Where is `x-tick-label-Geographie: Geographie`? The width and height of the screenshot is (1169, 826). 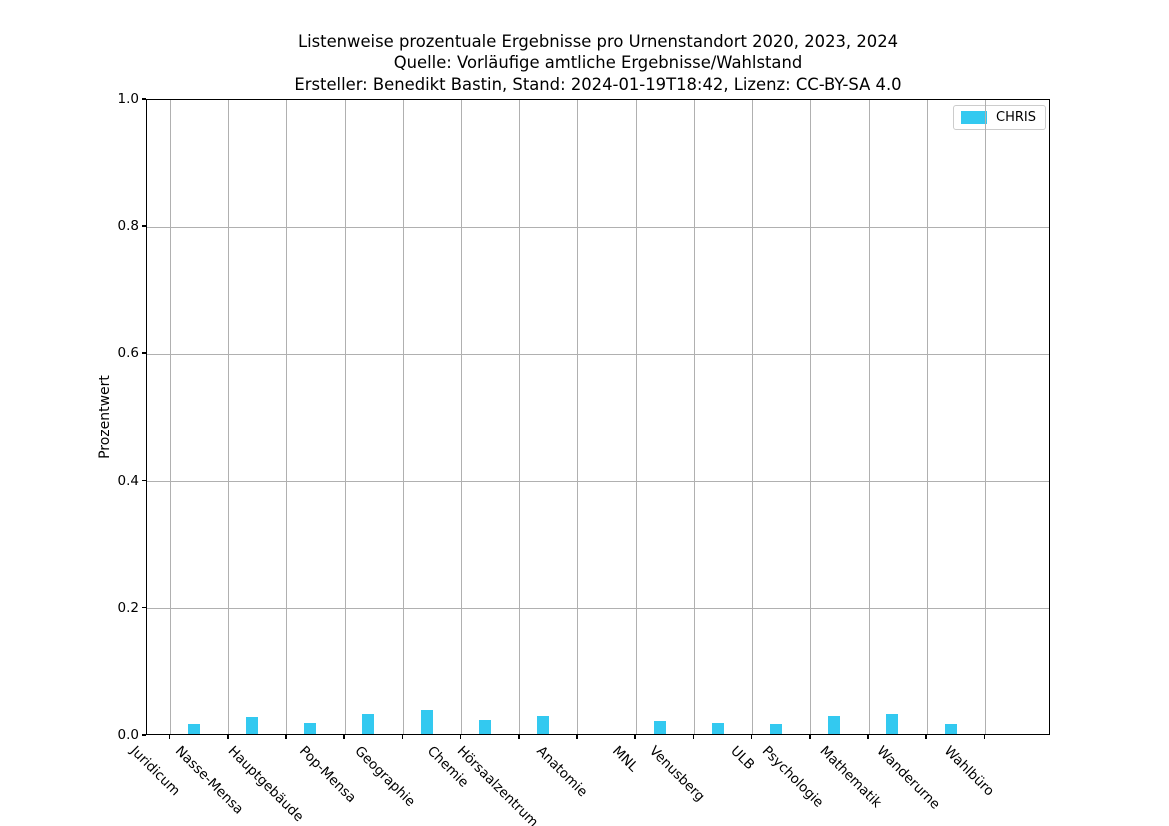
x-tick-label-Geographie: Geographie is located at coordinates (385, 776).